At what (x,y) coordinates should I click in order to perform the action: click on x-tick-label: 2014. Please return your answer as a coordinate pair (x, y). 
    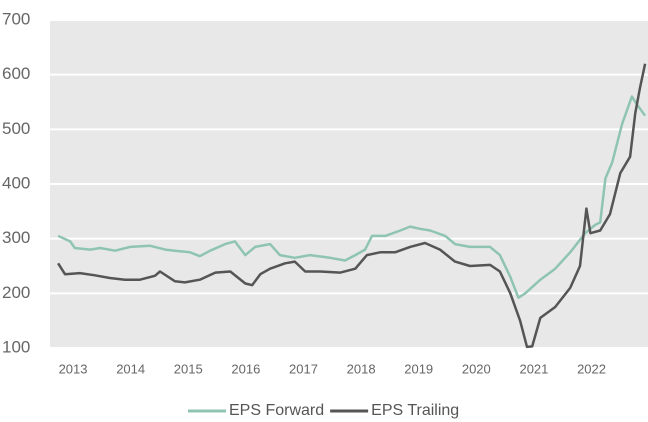
    Looking at the image, I should click on (130, 368).